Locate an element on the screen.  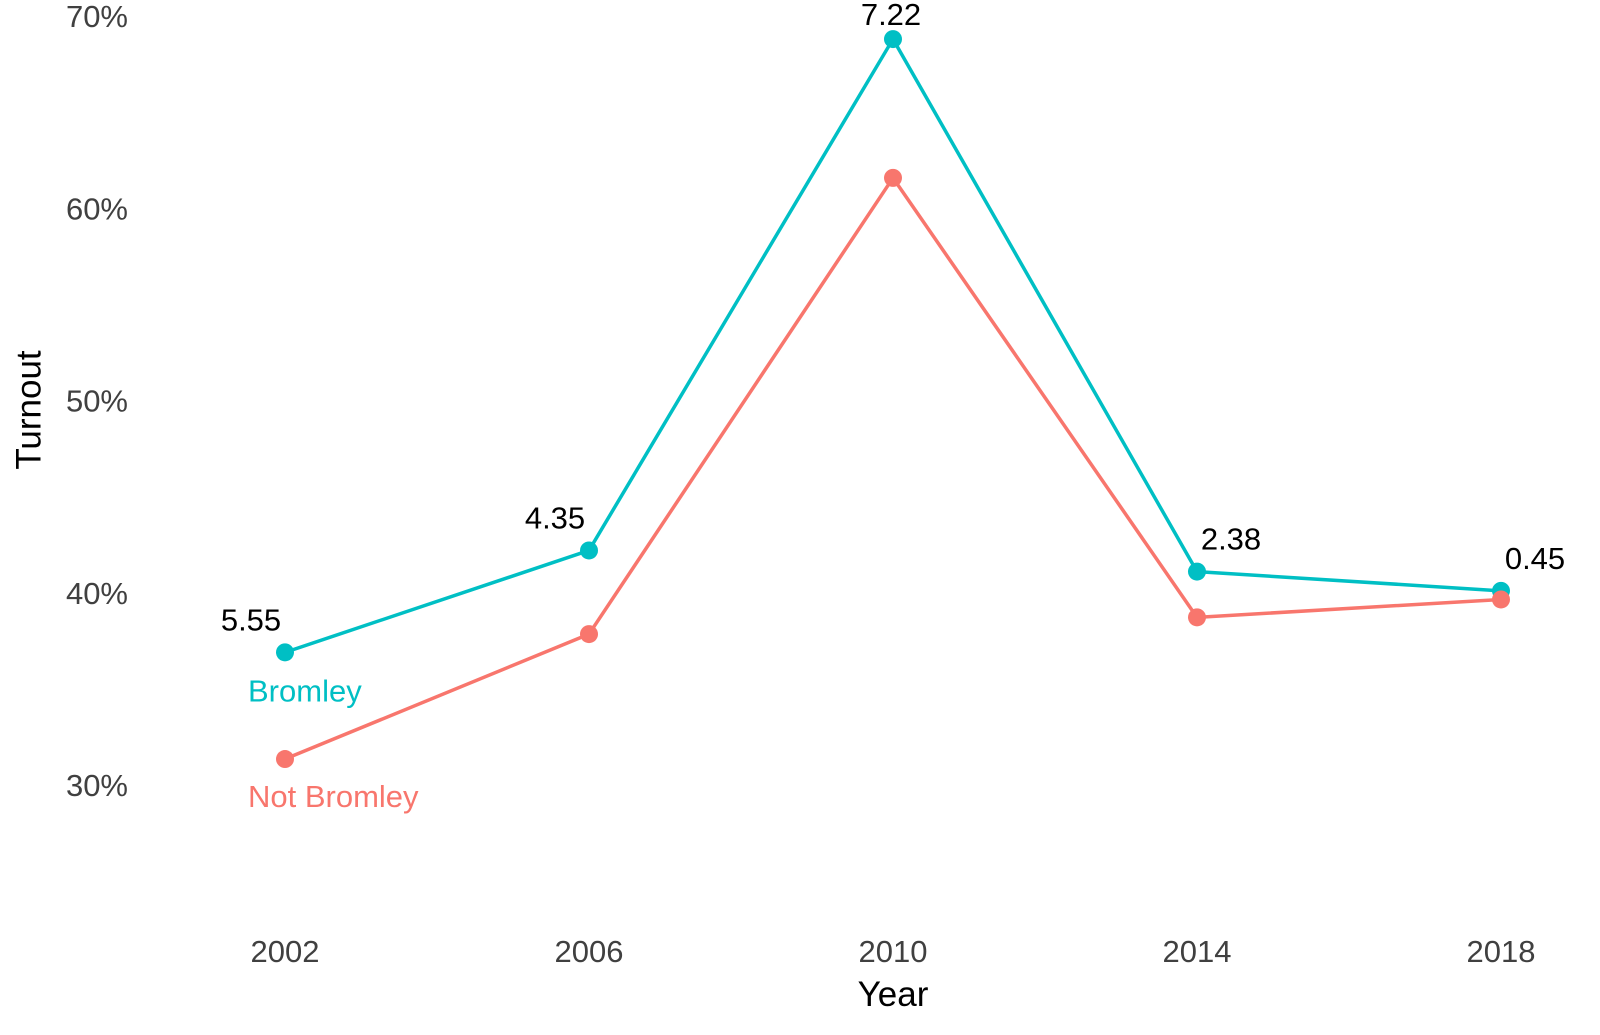
y-tick-label: 60% is located at coordinates (97, 208).